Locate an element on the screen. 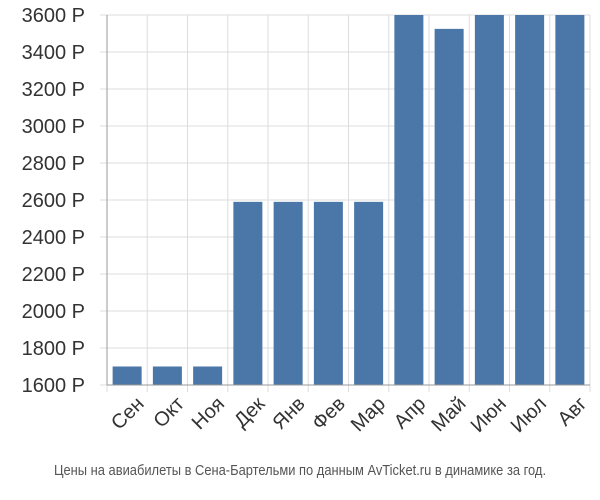 Image resolution: width=600 pixels, height=500 pixels. x-tick-label: Июл is located at coordinates (529, 415).